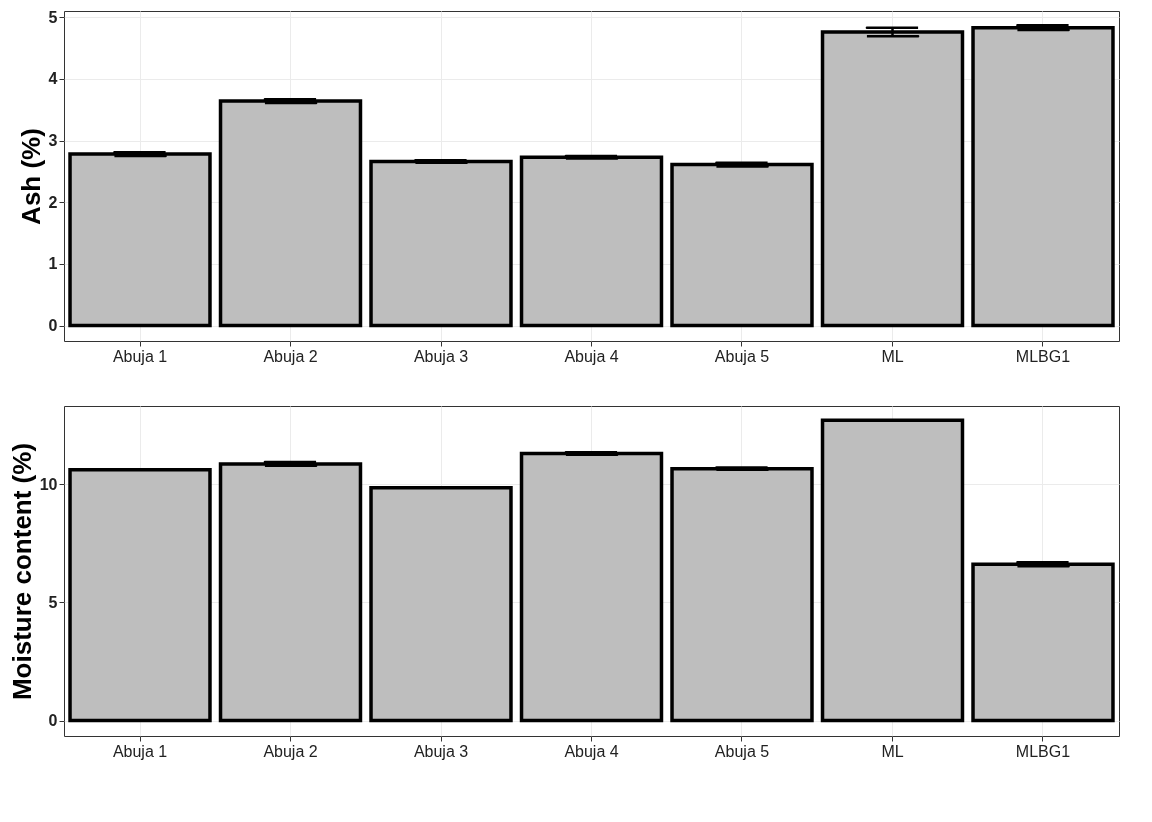  What do you see at coordinates (21, 571) in the screenshot?
I see `y-axis-title: Moisture content (%)` at bounding box center [21, 571].